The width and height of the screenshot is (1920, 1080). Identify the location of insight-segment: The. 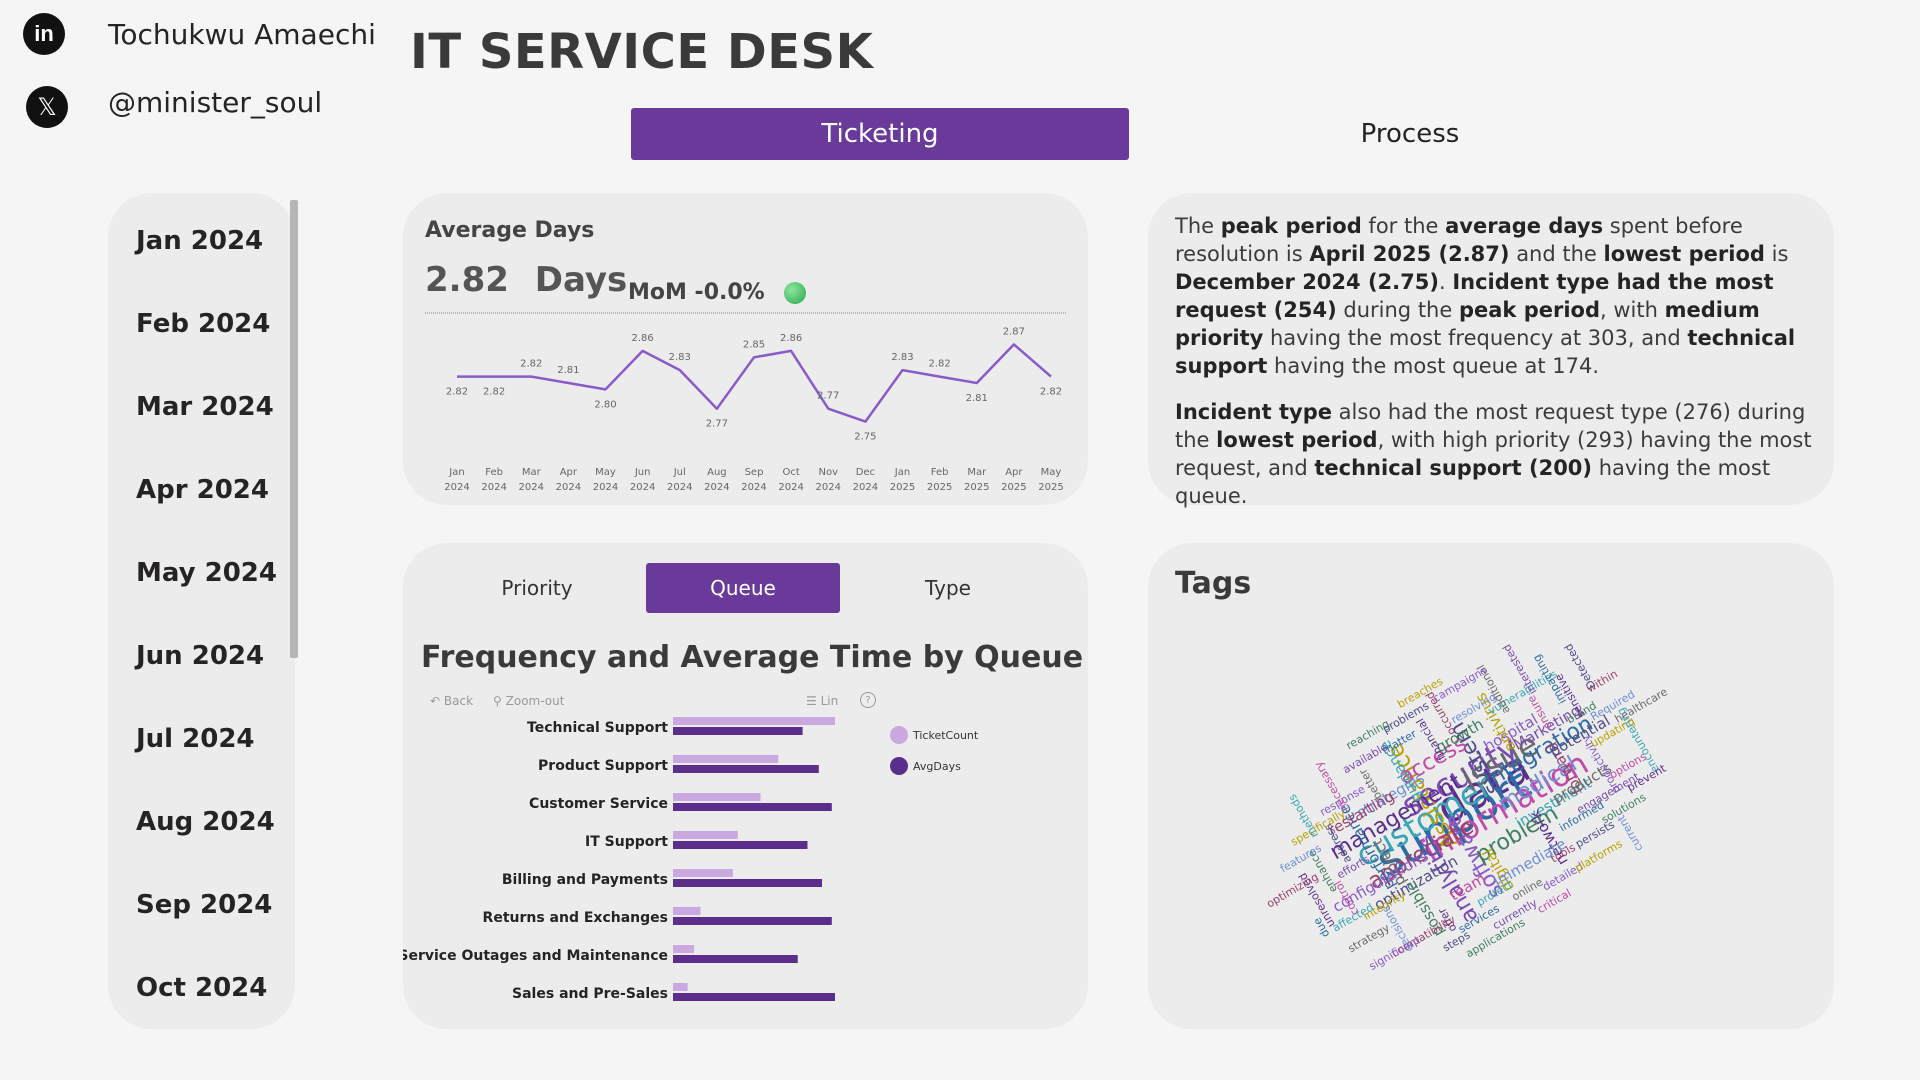
(1198, 226).